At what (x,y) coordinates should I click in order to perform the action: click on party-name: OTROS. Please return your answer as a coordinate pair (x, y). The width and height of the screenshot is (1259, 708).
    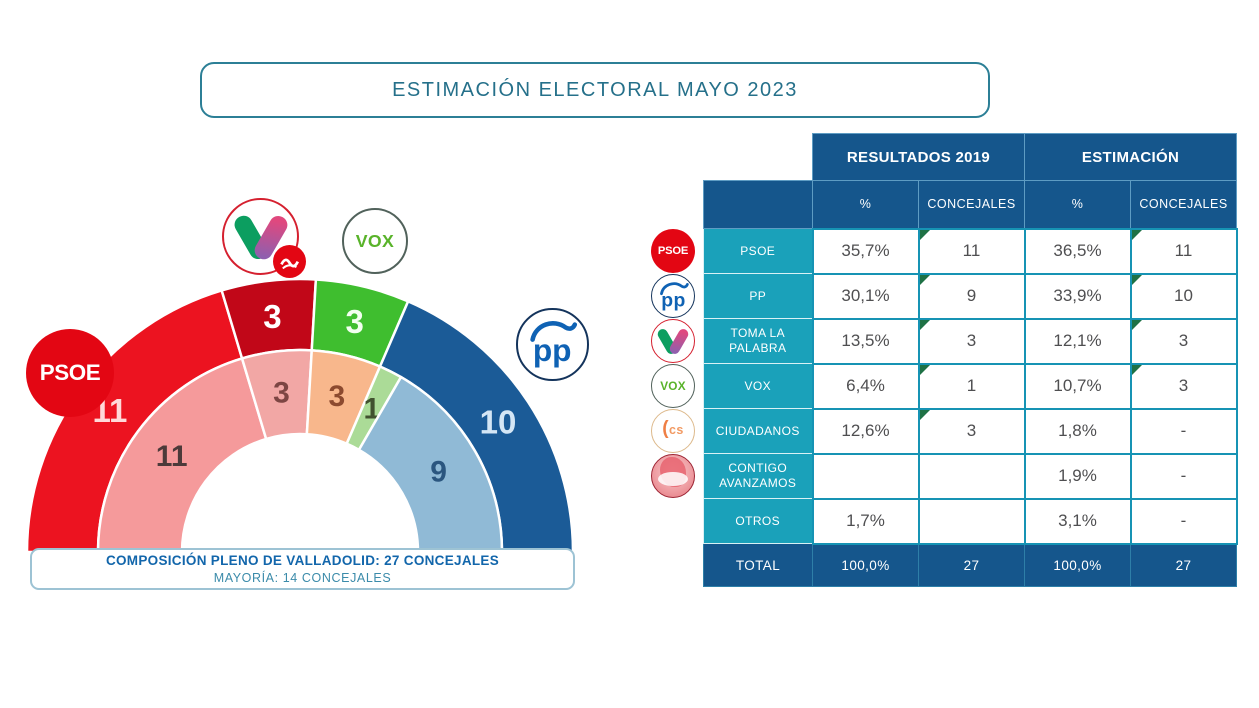
    Looking at the image, I should click on (758, 520).